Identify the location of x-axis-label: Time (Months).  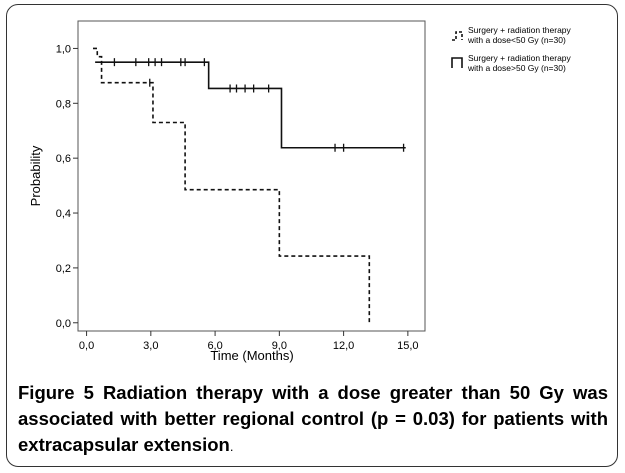
(251, 355).